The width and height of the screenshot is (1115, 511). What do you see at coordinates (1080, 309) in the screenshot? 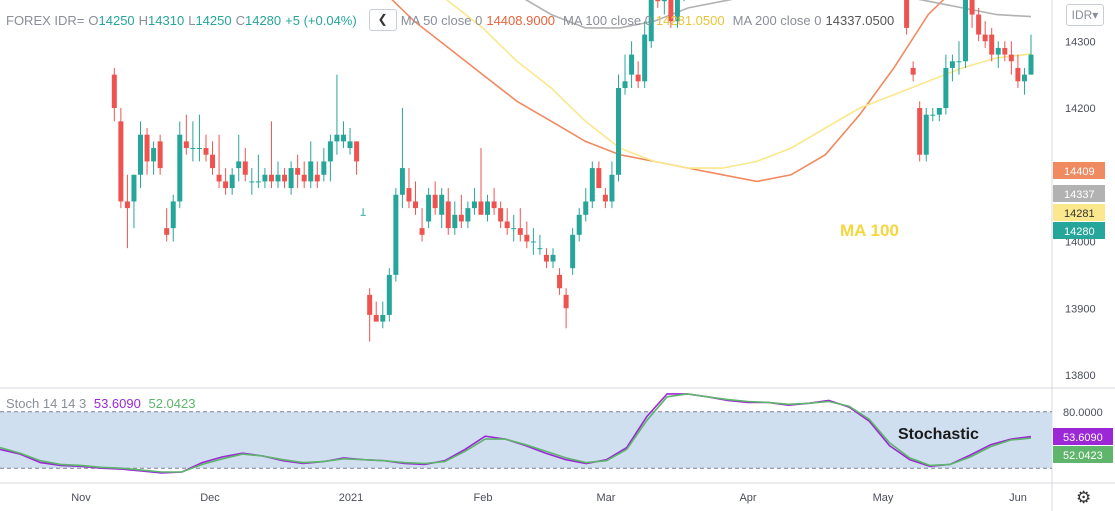
I see `price-tick-label: 13900` at bounding box center [1080, 309].